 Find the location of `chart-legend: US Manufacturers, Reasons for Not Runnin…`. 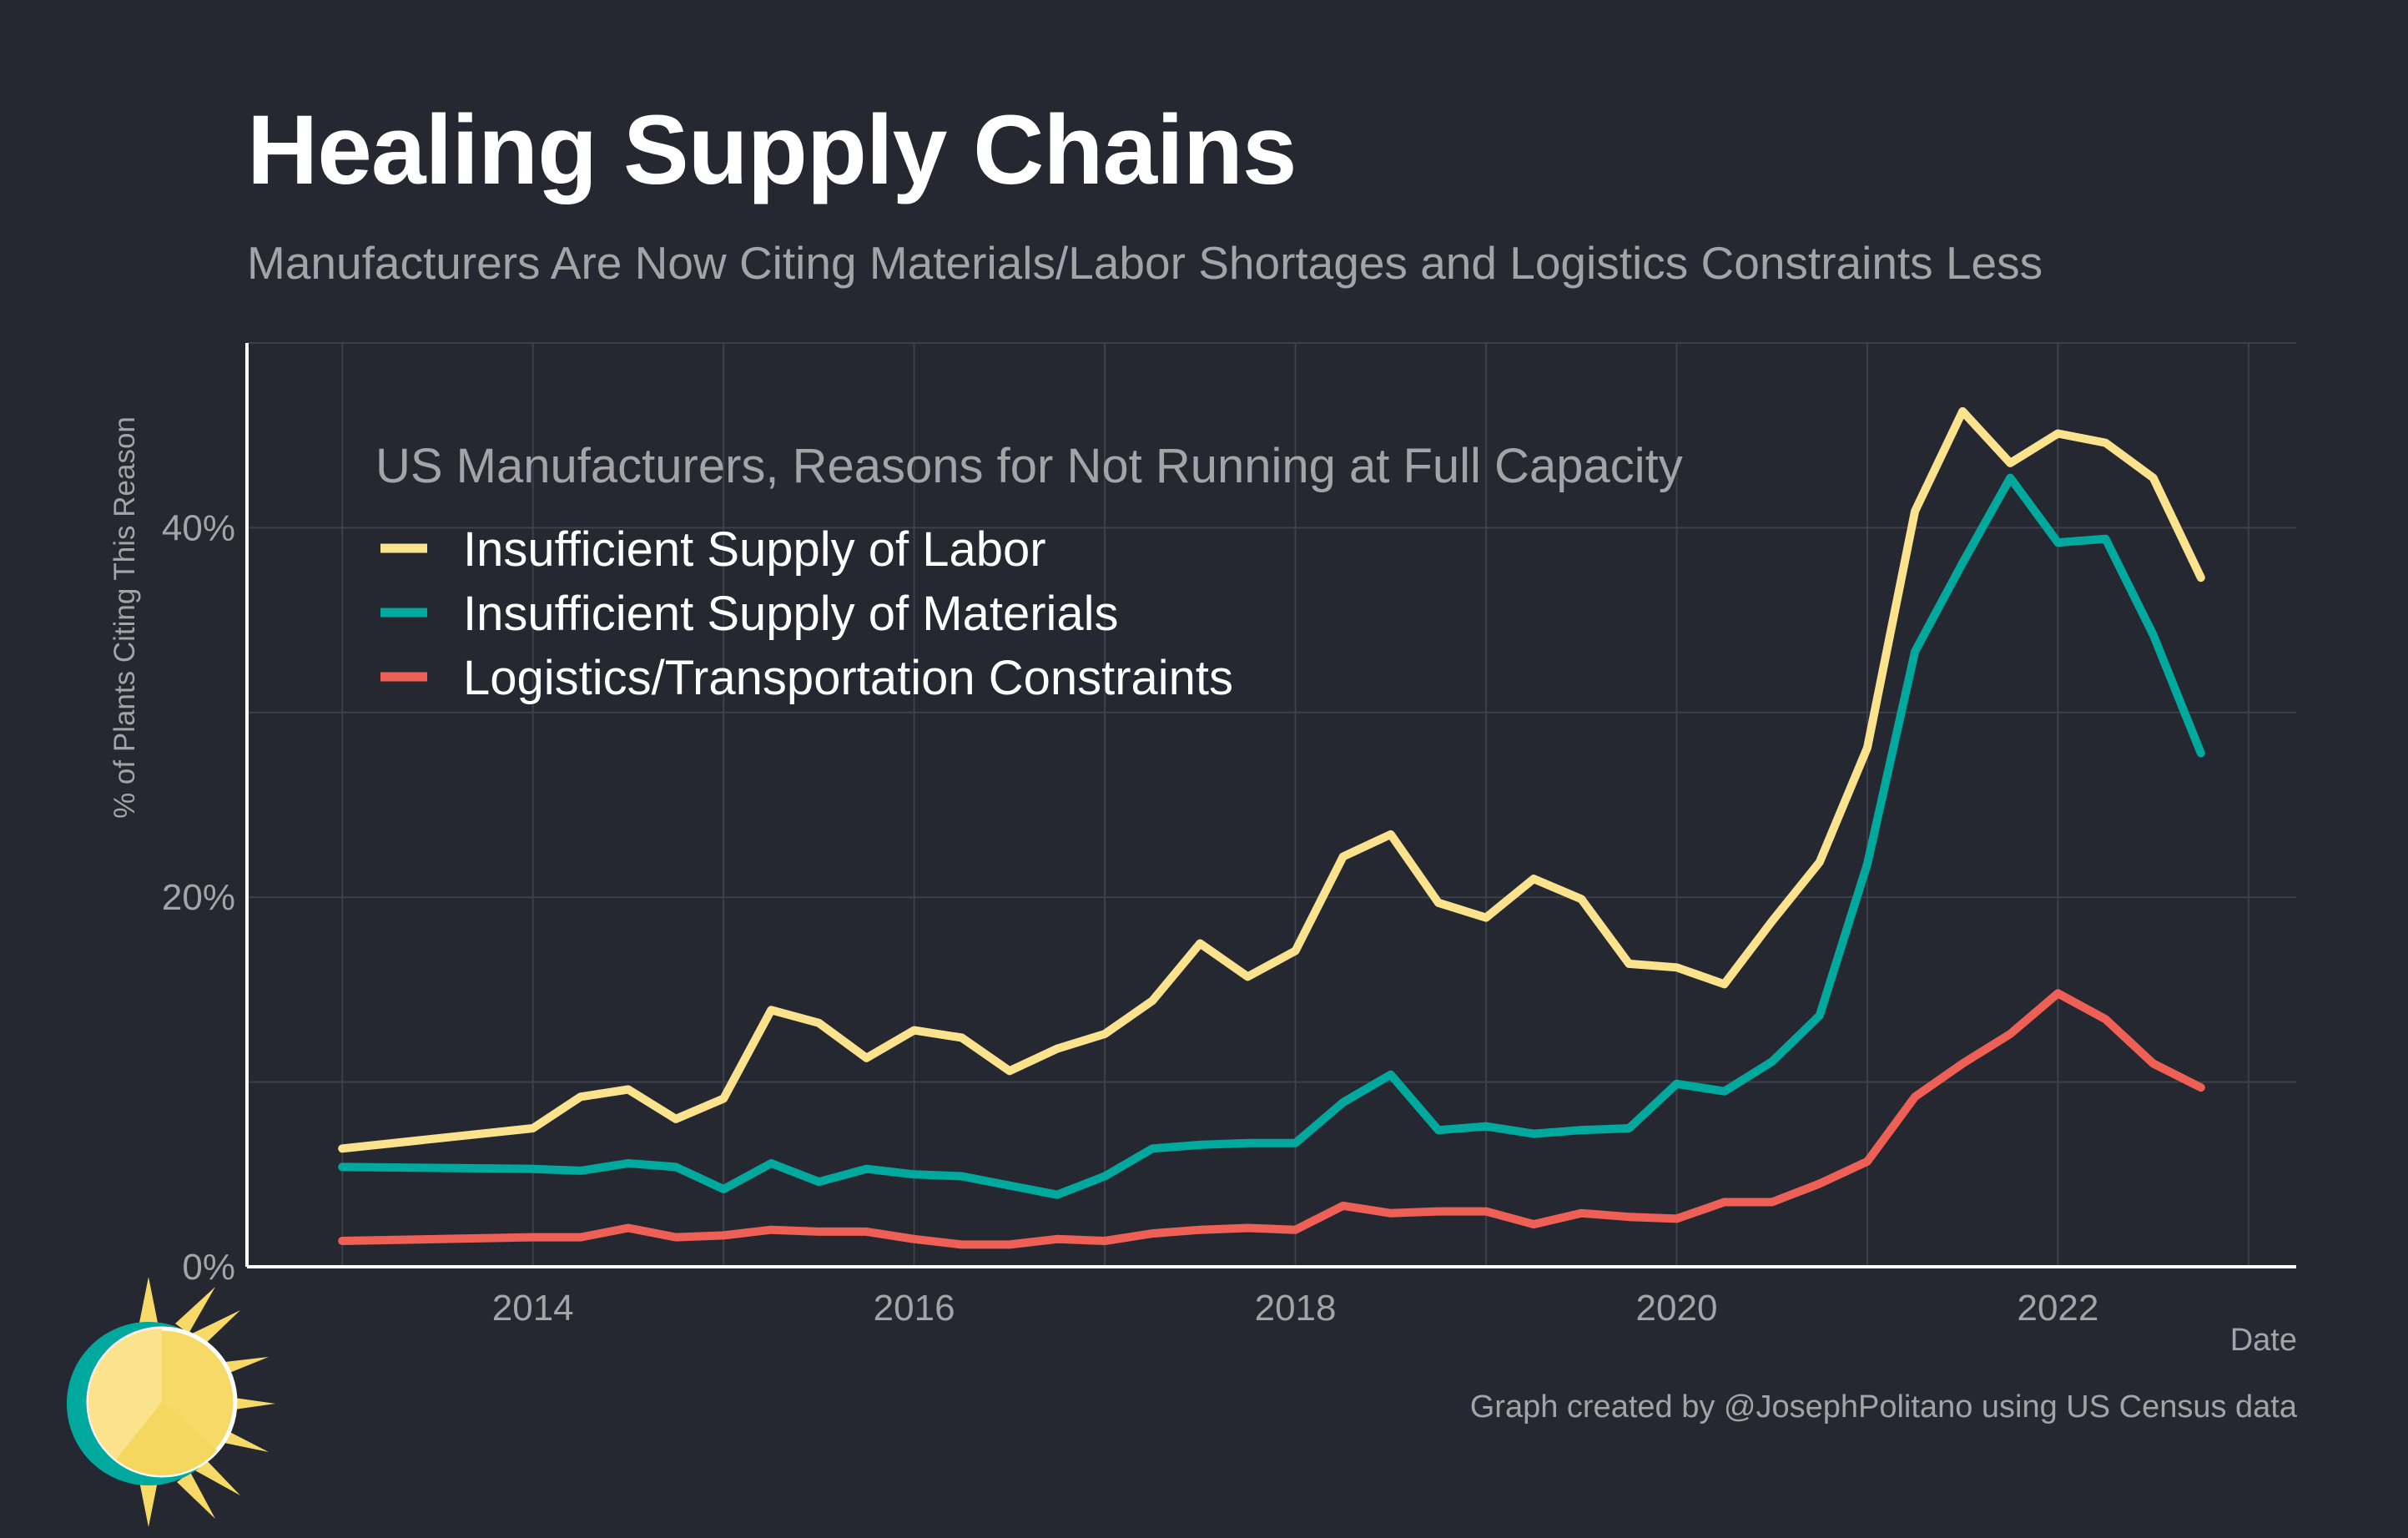

chart-legend: US Manufacturers, Reasons for Not Runnin… is located at coordinates (1029, 572).